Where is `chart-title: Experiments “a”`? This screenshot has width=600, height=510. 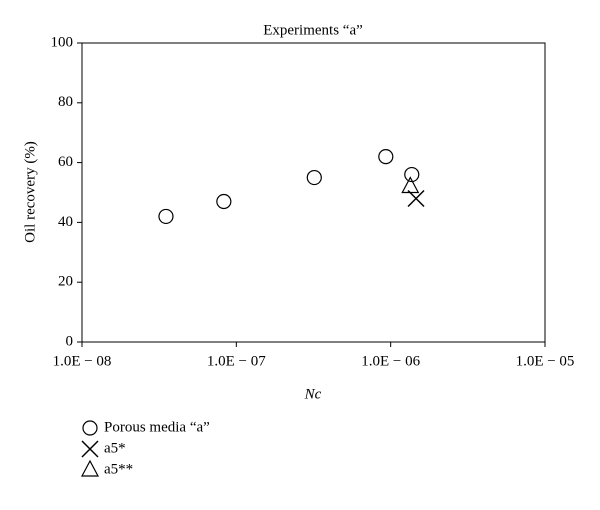 chart-title: Experiments “a” is located at coordinates (313, 30).